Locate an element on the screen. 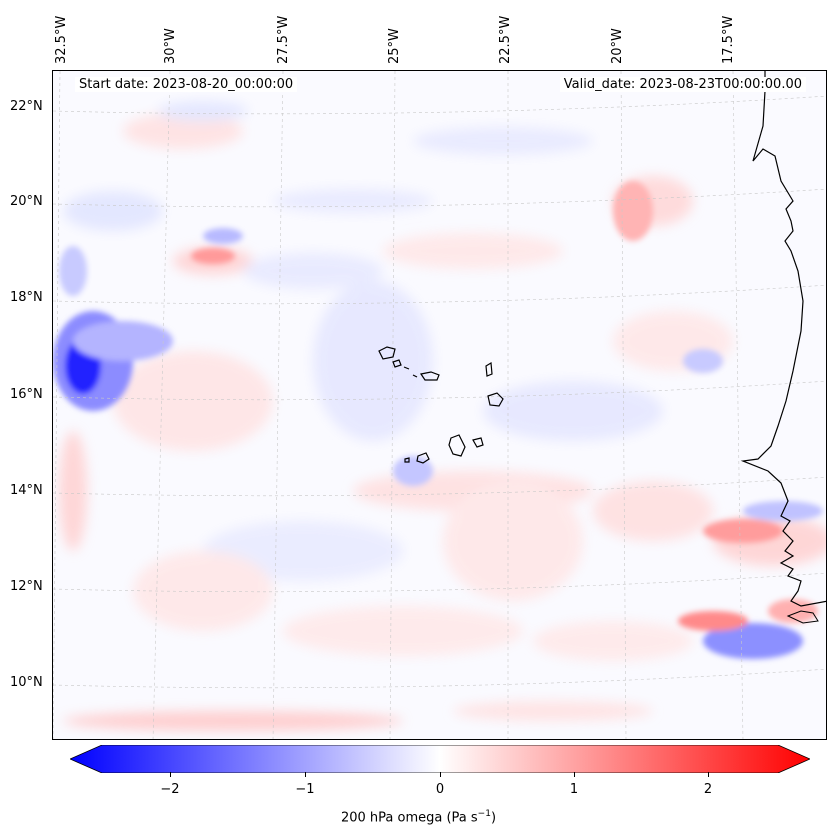 The height and width of the screenshot is (839, 837). lon-label-17.5W: 17.5°W is located at coordinates (728, 39).